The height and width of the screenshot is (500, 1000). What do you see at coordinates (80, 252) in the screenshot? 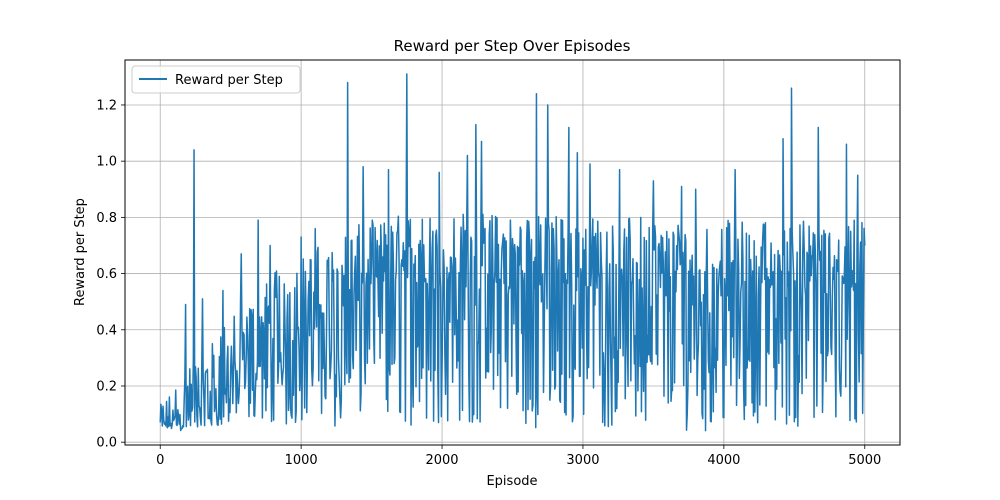
I see `y-axis-label: Reward per Step` at bounding box center [80, 252].